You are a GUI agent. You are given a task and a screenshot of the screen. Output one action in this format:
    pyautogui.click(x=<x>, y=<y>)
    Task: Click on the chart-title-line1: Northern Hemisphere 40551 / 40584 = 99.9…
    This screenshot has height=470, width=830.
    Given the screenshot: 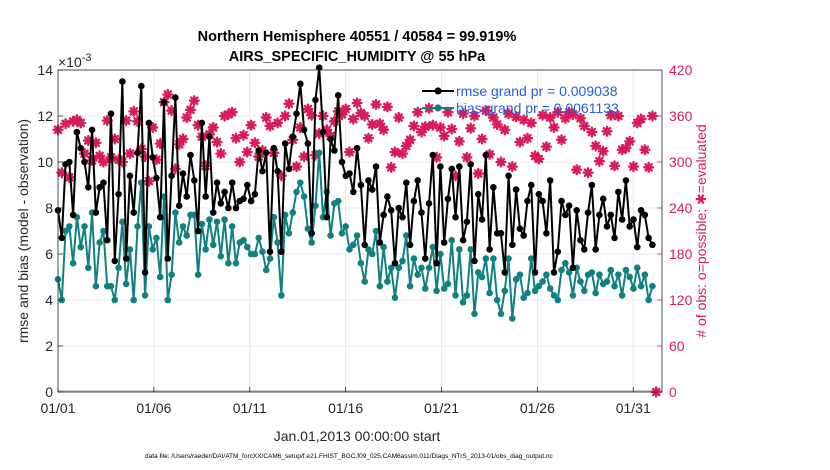 What is the action you would take?
    pyautogui.click(x=357, y=37)
    